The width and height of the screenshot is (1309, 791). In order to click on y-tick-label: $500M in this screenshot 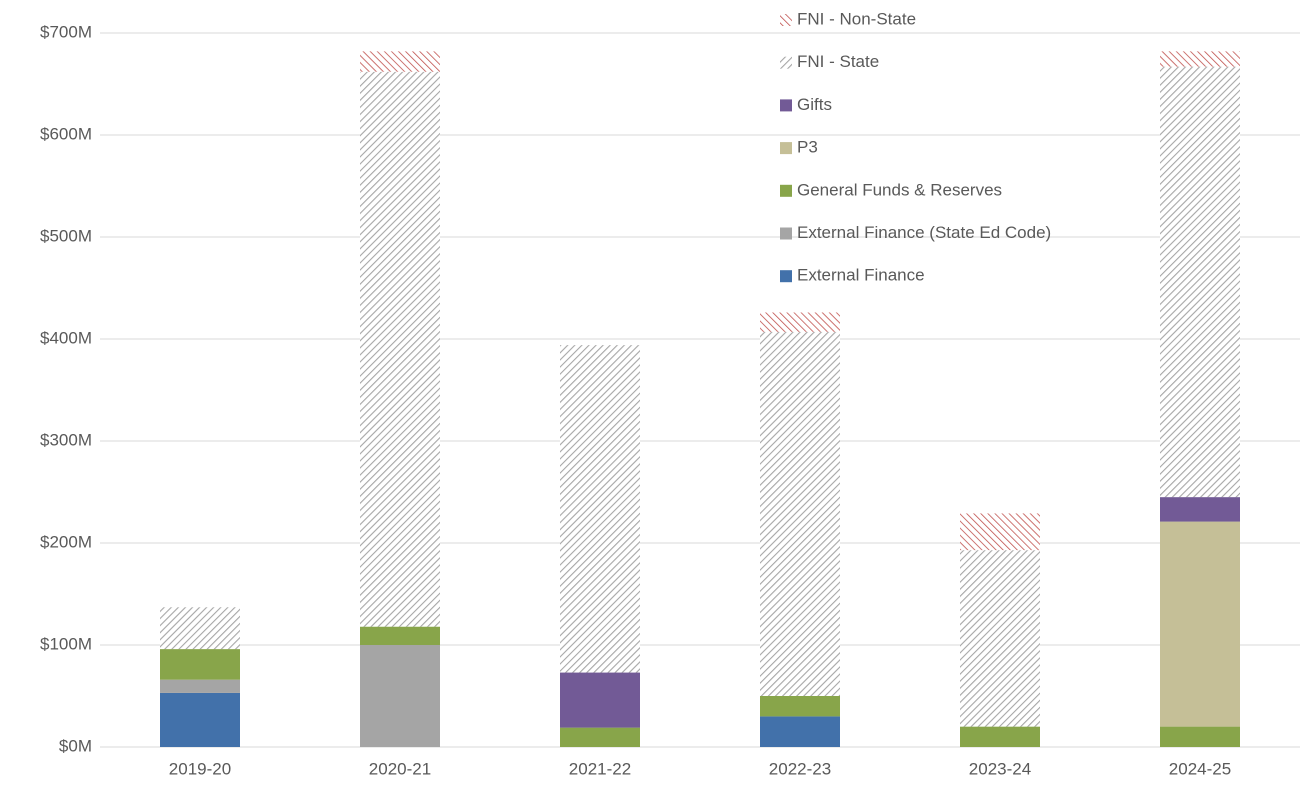, I will do `click(66, 235)`.